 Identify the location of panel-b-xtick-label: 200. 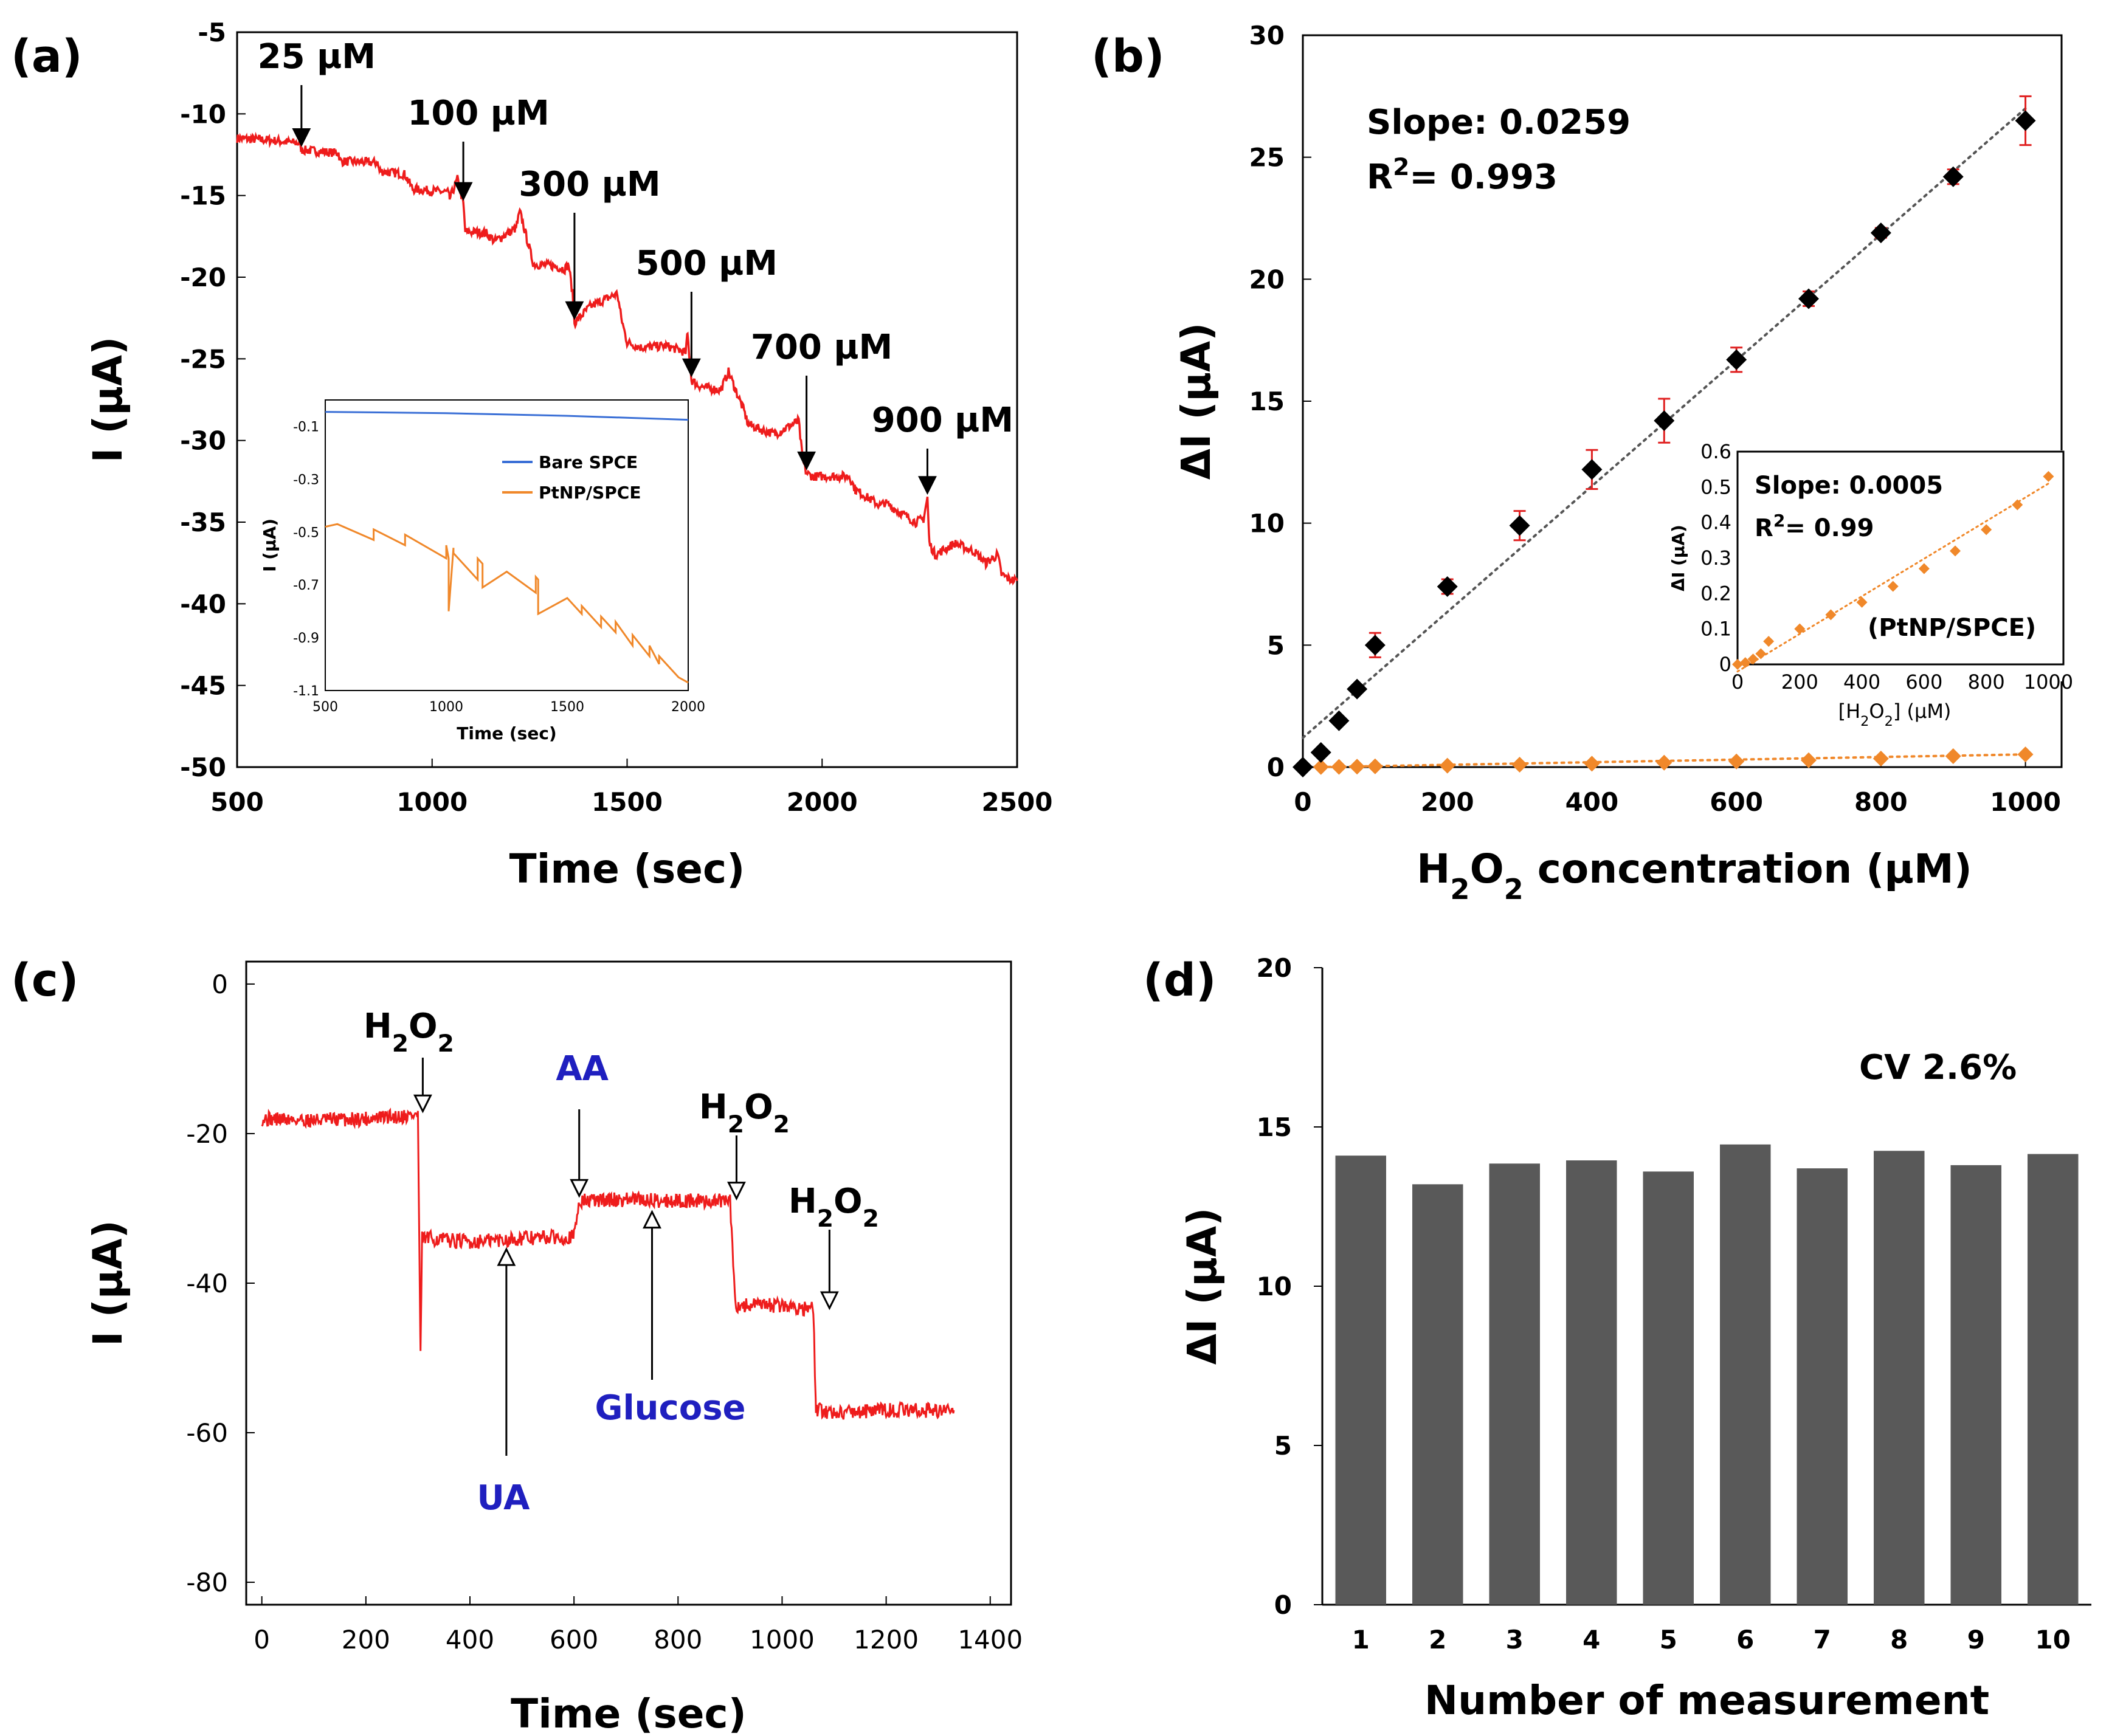
(1448, 802).